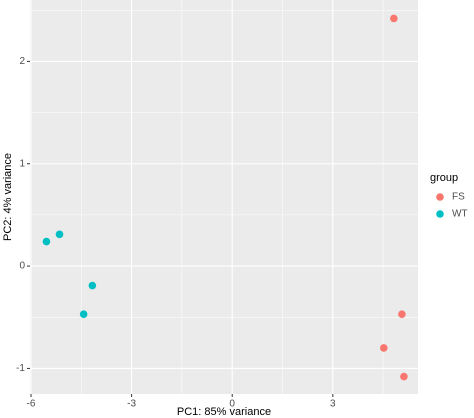  Describe the element at coordinates (131, 404) in the screenshot. I see `x-tick-label: -3` at that location.